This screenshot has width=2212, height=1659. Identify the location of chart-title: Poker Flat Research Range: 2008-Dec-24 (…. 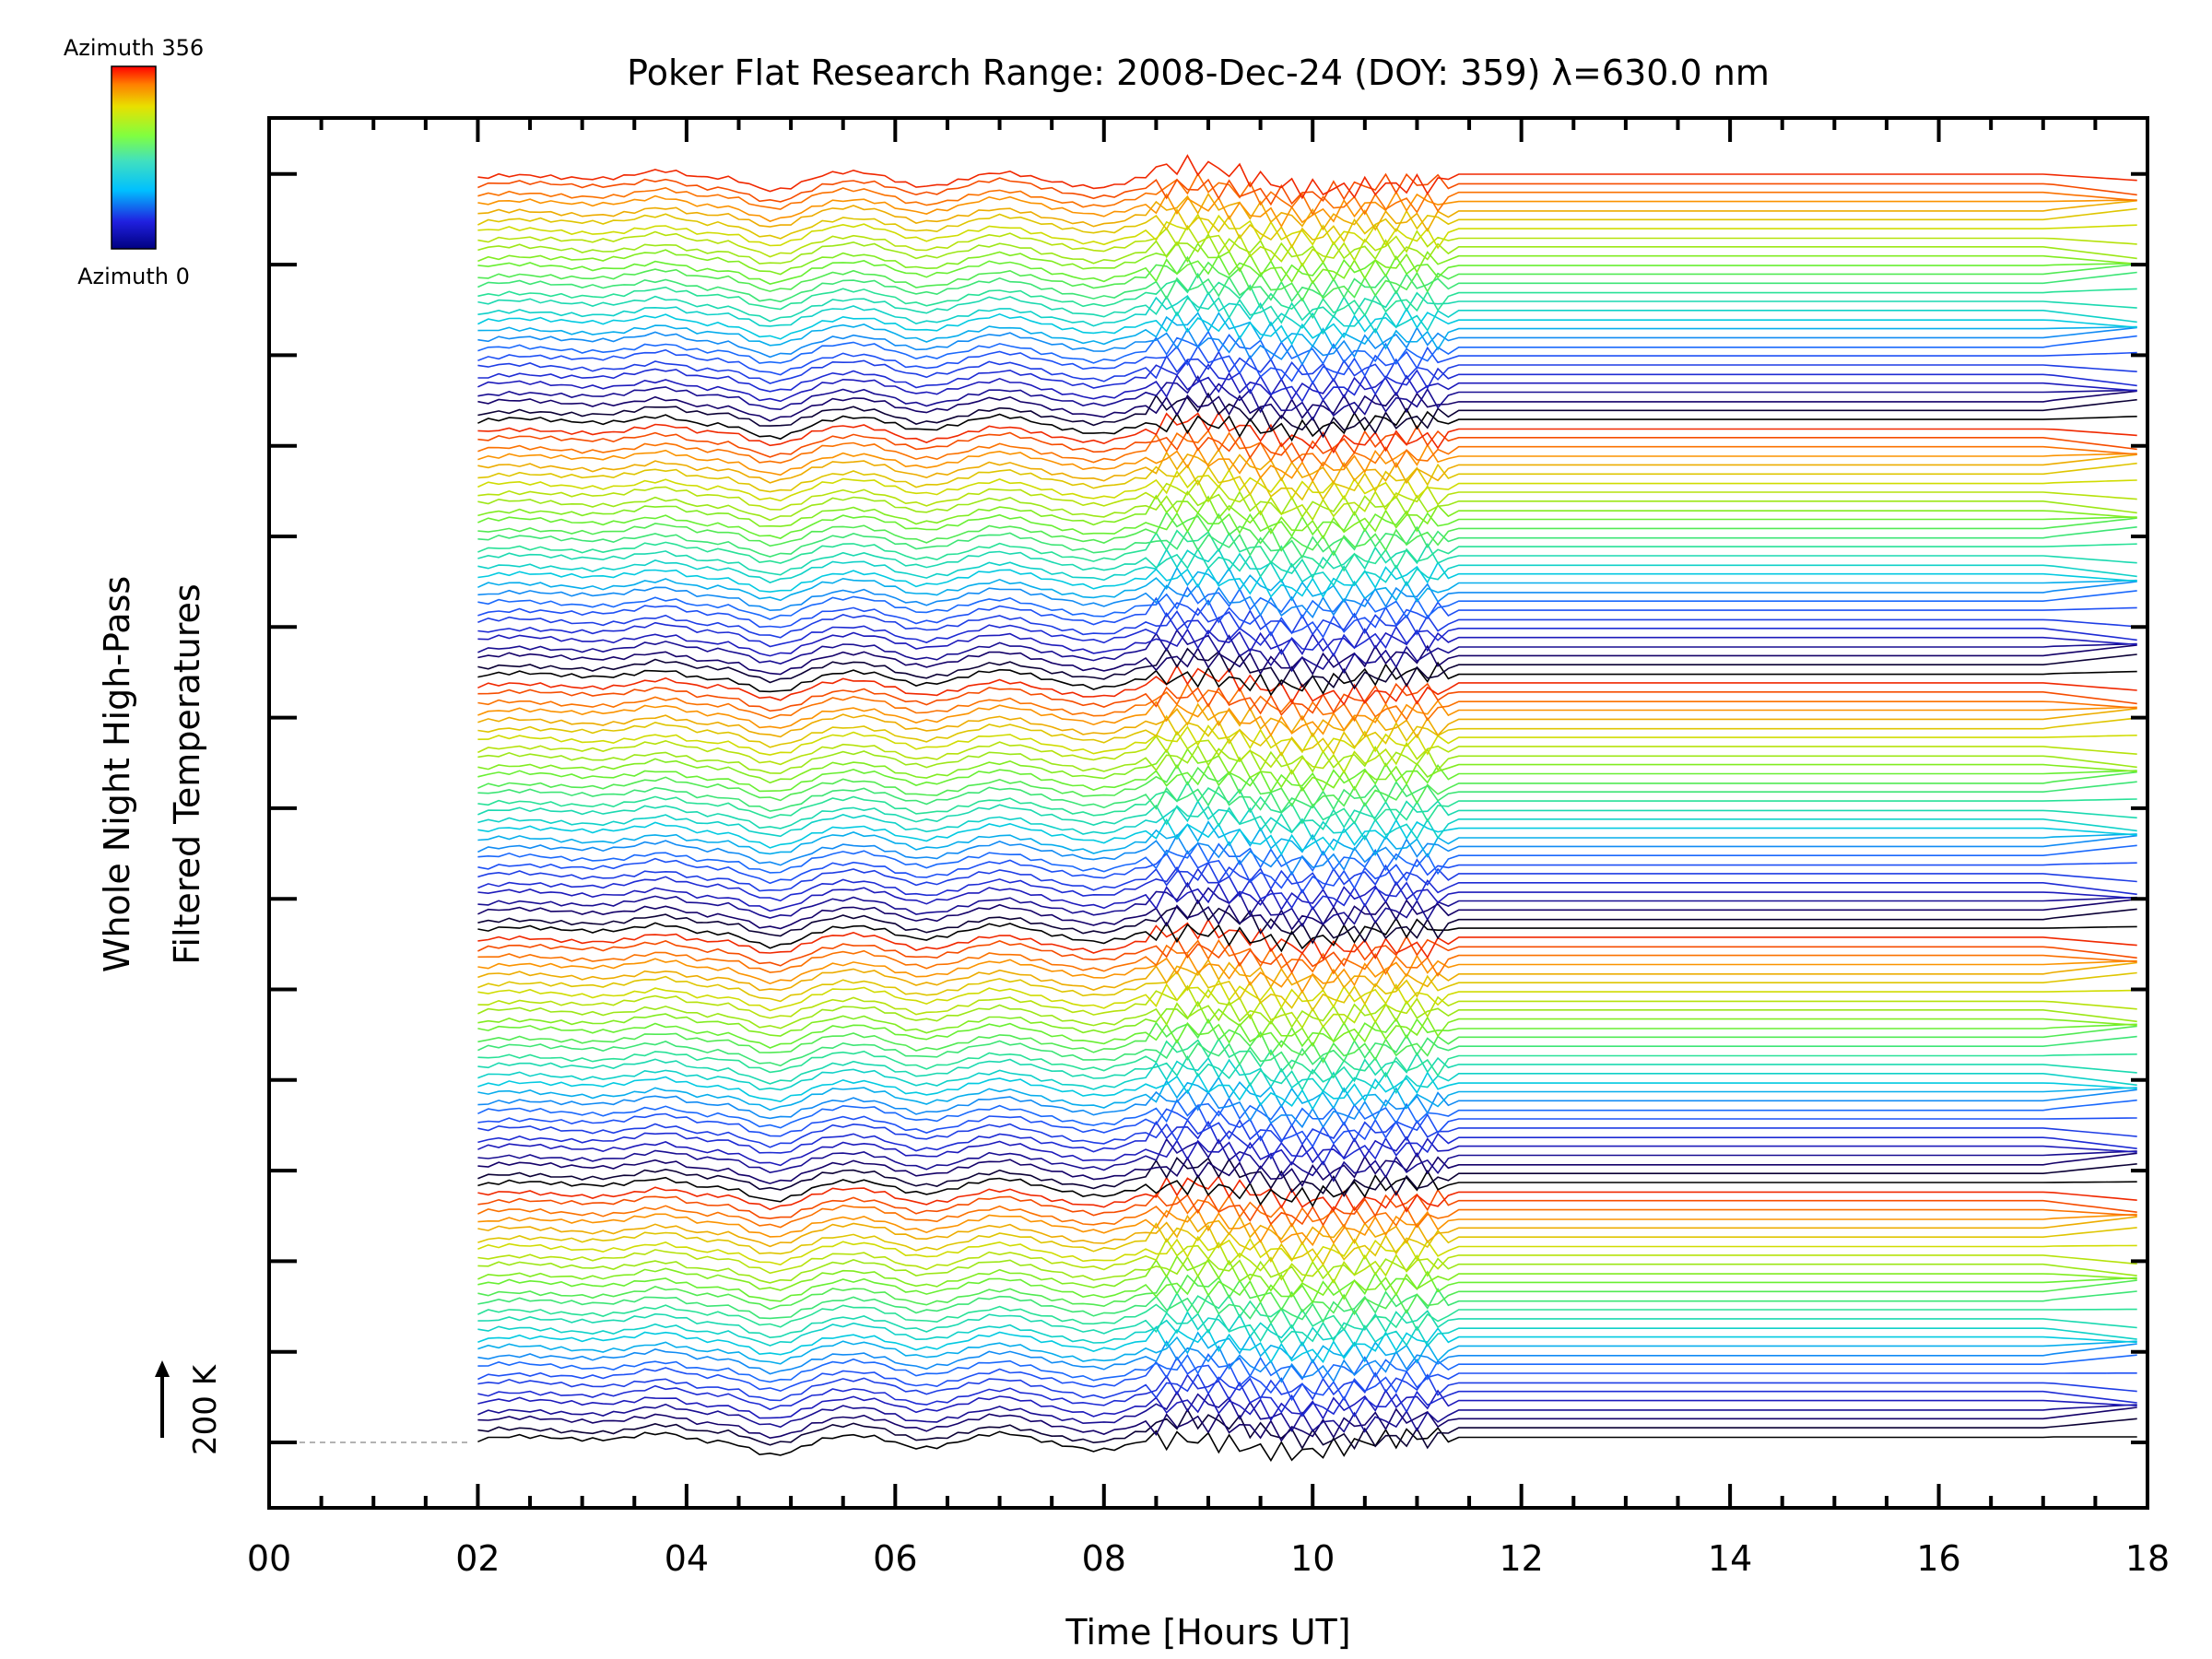
(1198, 73).